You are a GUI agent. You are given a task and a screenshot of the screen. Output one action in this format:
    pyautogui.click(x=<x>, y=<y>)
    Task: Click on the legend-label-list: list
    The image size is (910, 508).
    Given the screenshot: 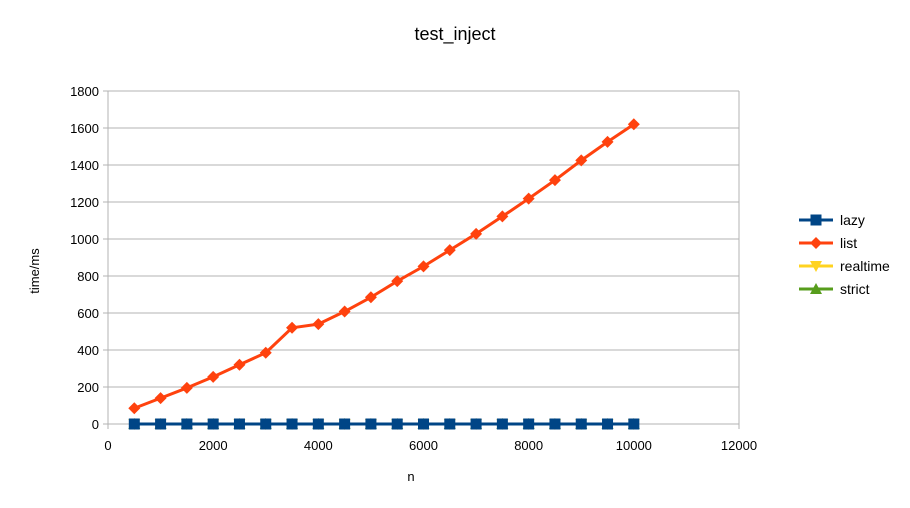 What is the action you would take?
    pyautogui.click(x=848, y=243)
    